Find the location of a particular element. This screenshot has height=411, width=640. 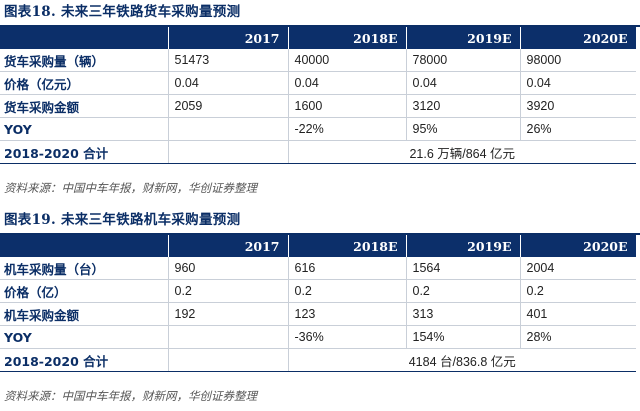

table-cell: 154% is located at coordinates (463, 337).